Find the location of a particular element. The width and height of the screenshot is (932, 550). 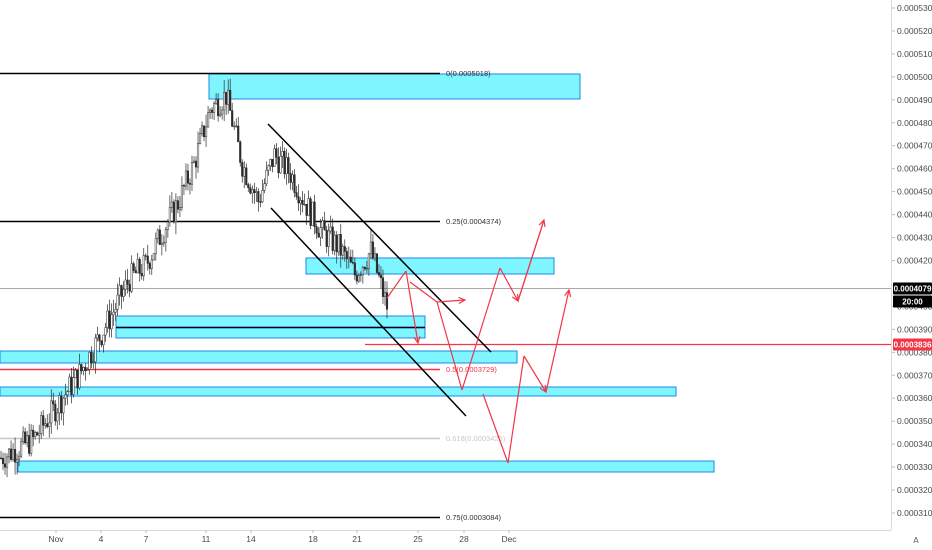

time-tick-label: 28 is located at coordinates (464, 539).